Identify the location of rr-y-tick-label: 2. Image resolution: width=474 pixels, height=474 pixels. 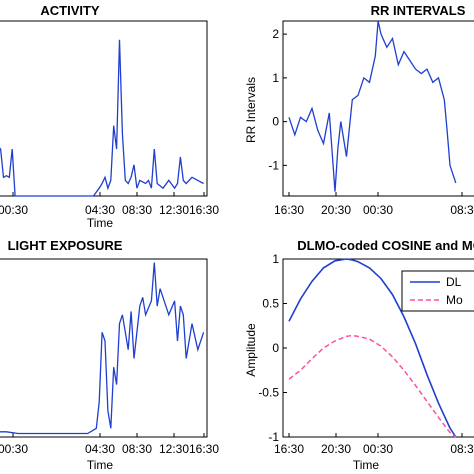
(275, 34).